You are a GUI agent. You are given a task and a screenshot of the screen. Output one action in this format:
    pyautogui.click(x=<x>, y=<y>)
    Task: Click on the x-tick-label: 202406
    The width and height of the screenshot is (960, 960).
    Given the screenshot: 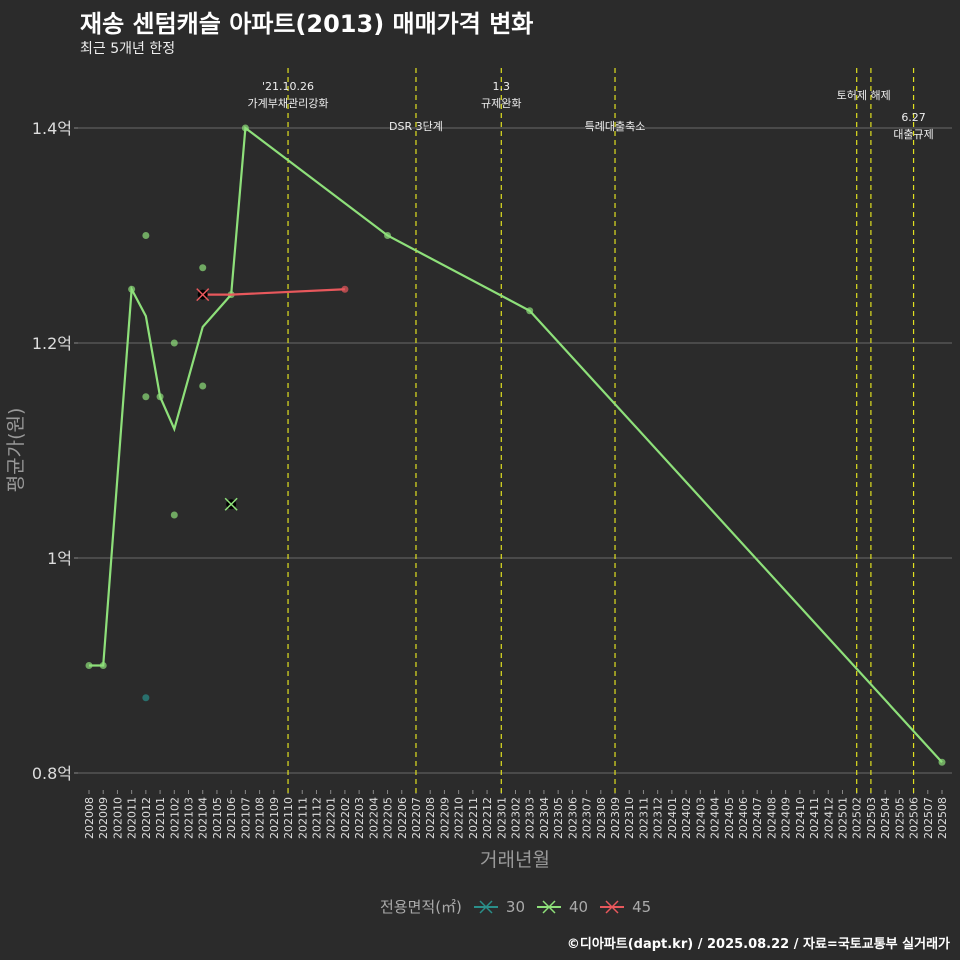 What is the action you would take?
    pyautogui.click(x=743, y=818)
    